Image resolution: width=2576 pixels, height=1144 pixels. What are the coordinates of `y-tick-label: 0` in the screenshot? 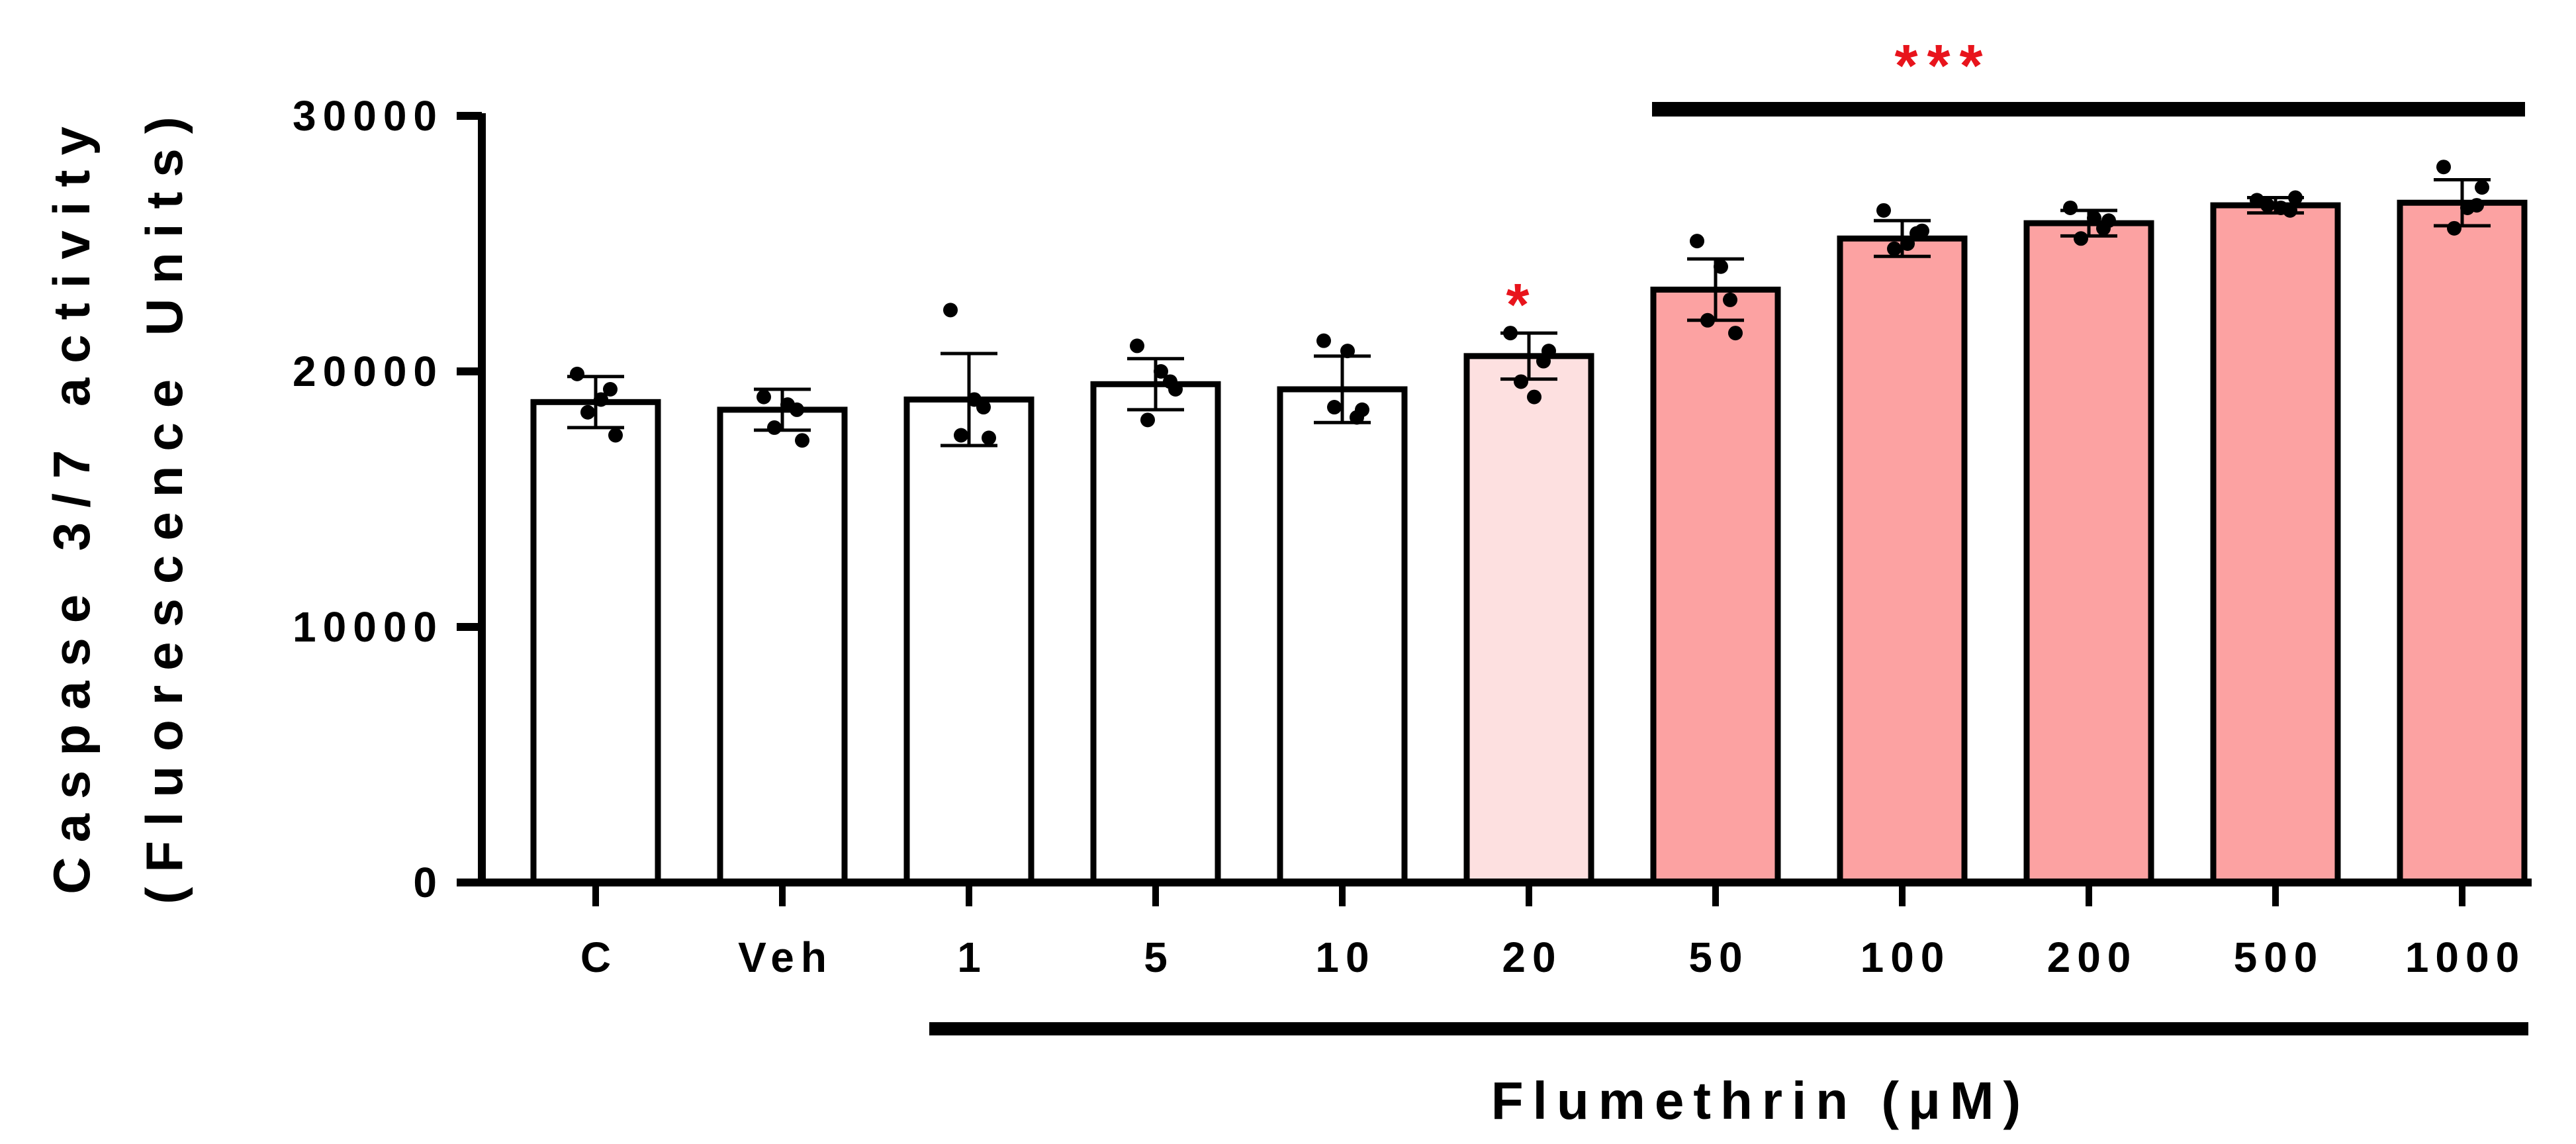 It's located at (428, 882).